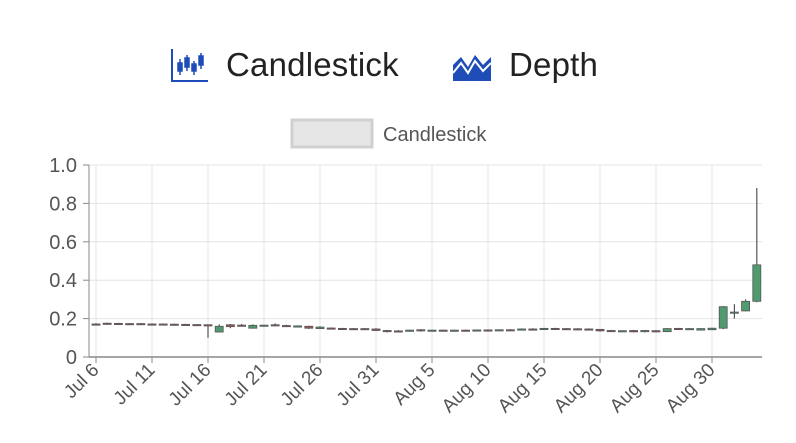  I want to click on chart-legend: Candlestick, so click(388, 133).